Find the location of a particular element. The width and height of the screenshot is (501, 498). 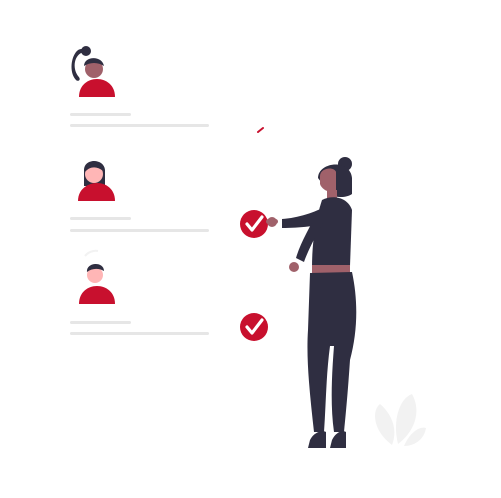

avatar-short-hair is located at coordinates (97, 276).